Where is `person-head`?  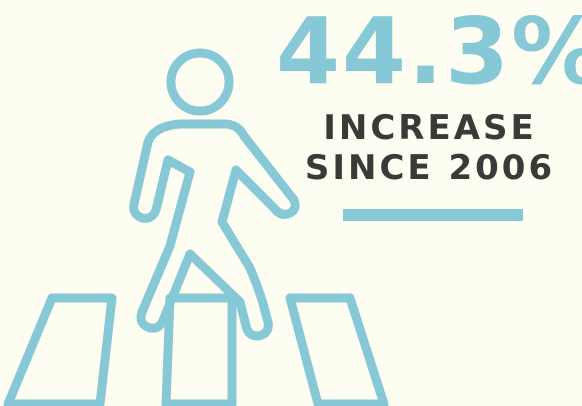 person-head is located at coordinates (200, 82).